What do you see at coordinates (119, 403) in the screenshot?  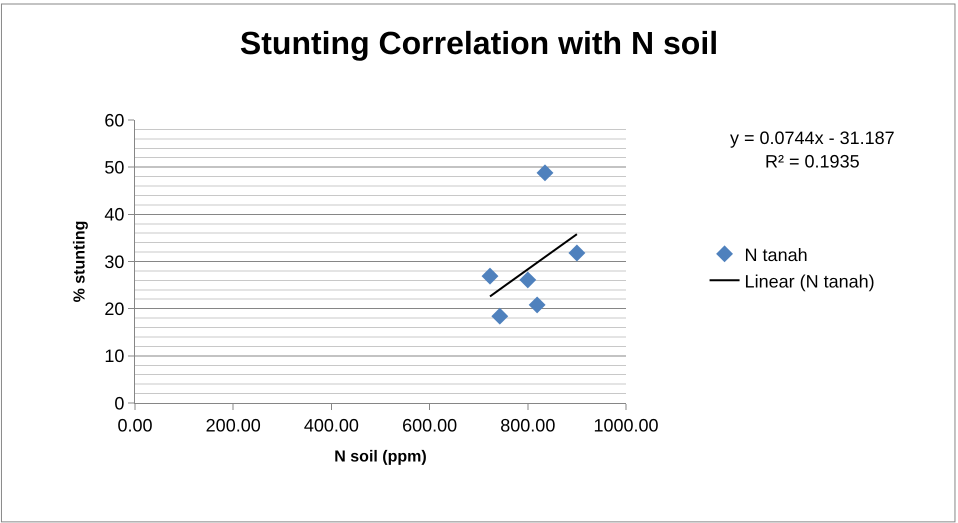 I see `y-tick-label: 0` at bounding box center [119, 403].